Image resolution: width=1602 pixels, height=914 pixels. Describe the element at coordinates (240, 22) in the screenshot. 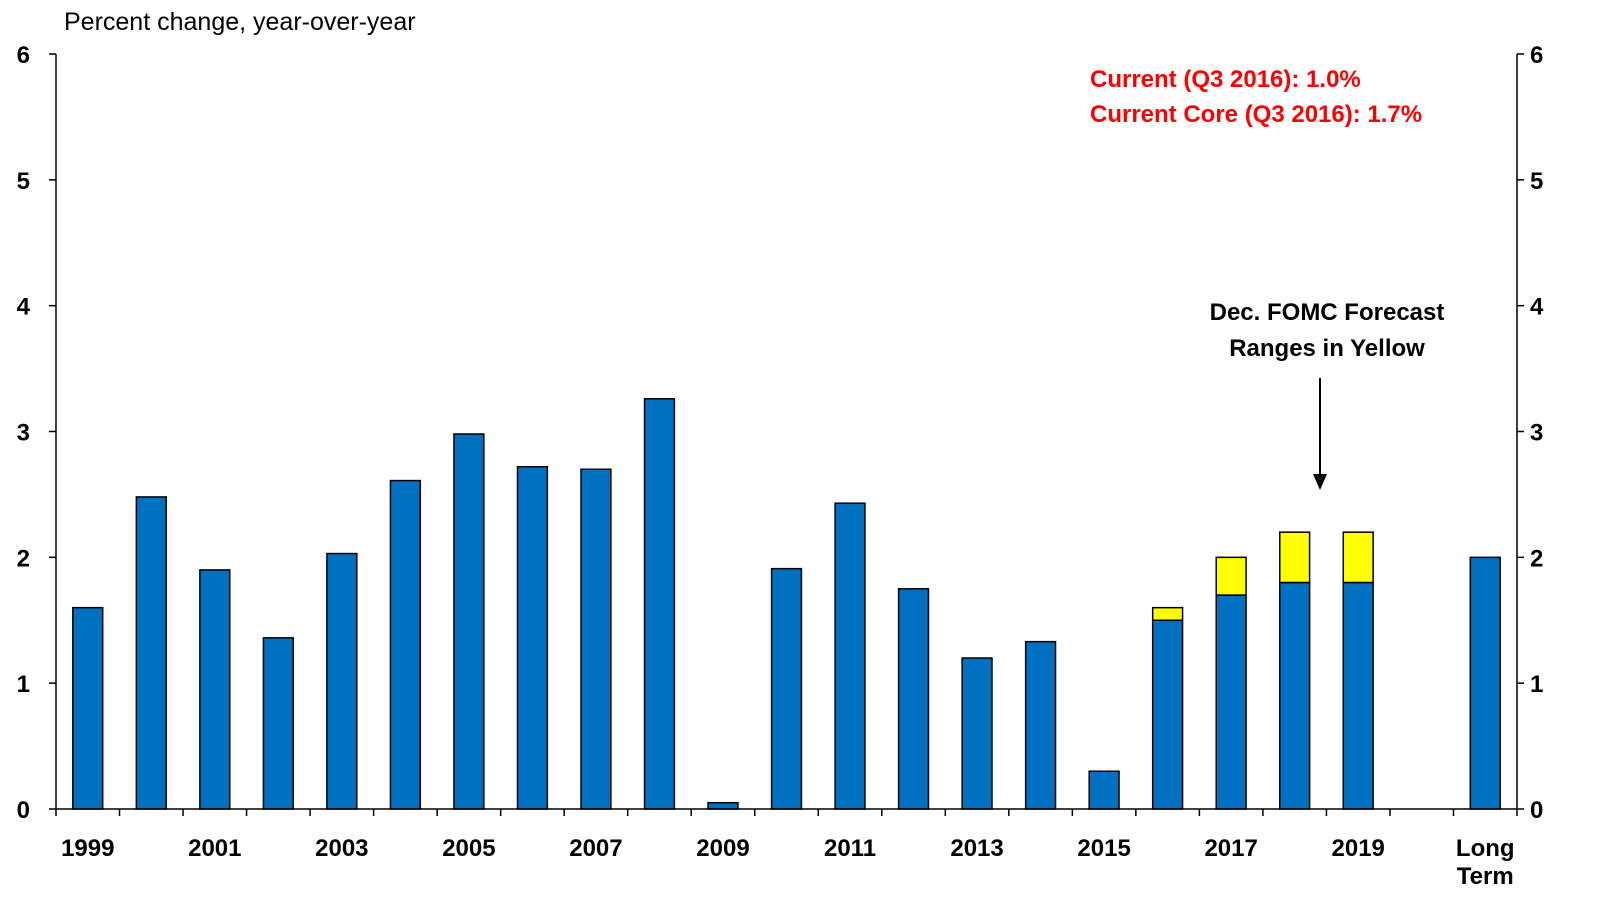

I see `y-axis-label: Percent change, year-over-year` at that location.